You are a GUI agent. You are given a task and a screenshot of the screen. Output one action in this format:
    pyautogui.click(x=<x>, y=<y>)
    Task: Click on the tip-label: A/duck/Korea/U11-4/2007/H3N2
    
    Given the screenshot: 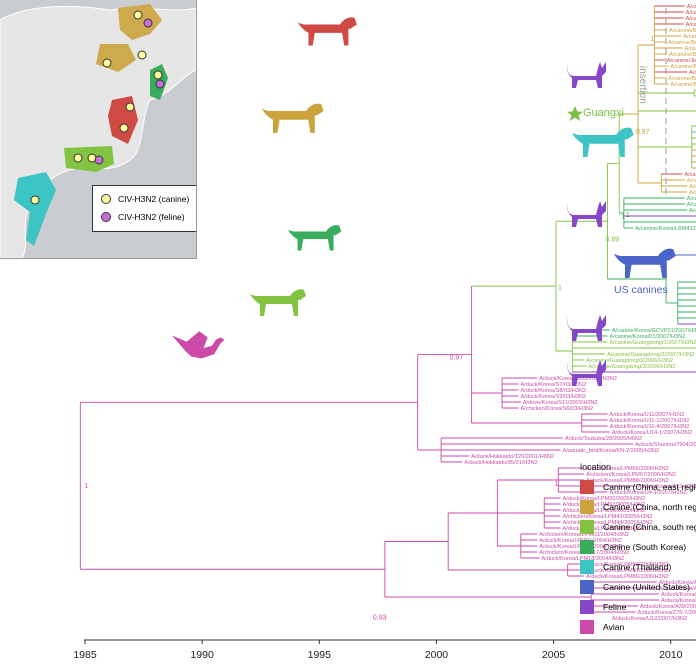 What is the action you would take?
    pyautogui.click(x=649, y=427)
    